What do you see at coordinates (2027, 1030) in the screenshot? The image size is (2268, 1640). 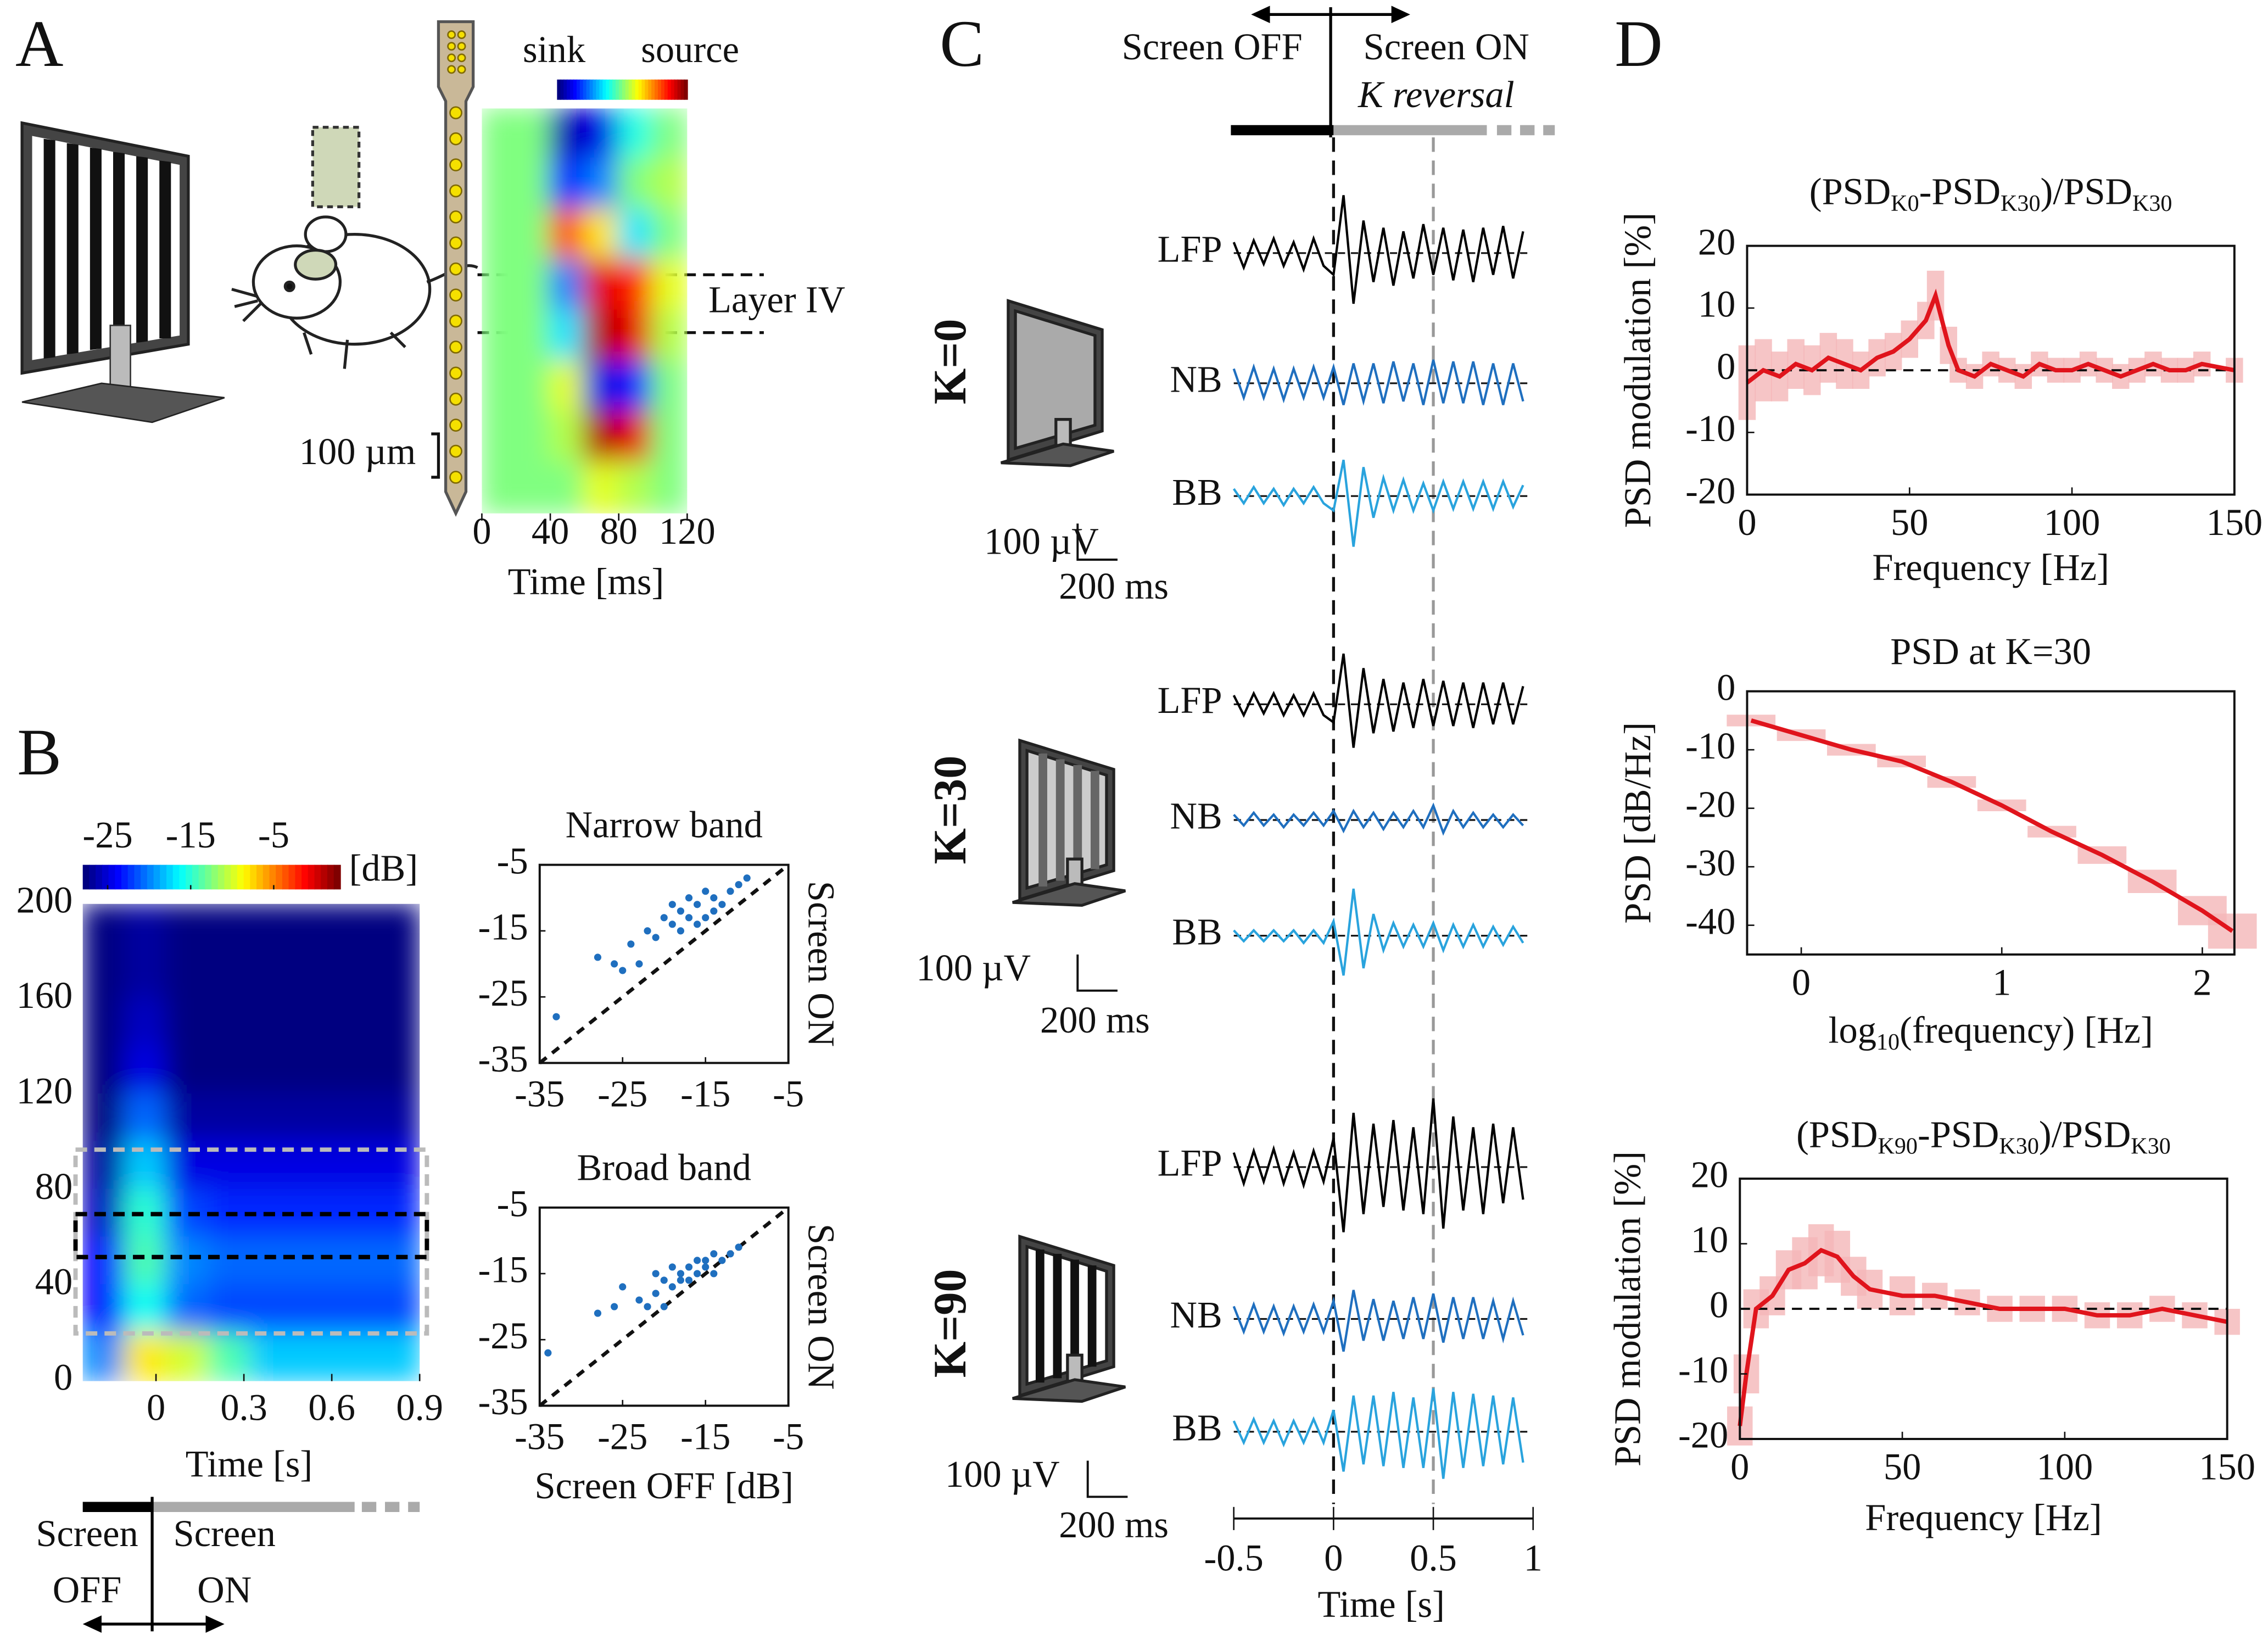 I see `axis-title-part: (frequency) [Hz]` at bounding box center [2027, 1030].